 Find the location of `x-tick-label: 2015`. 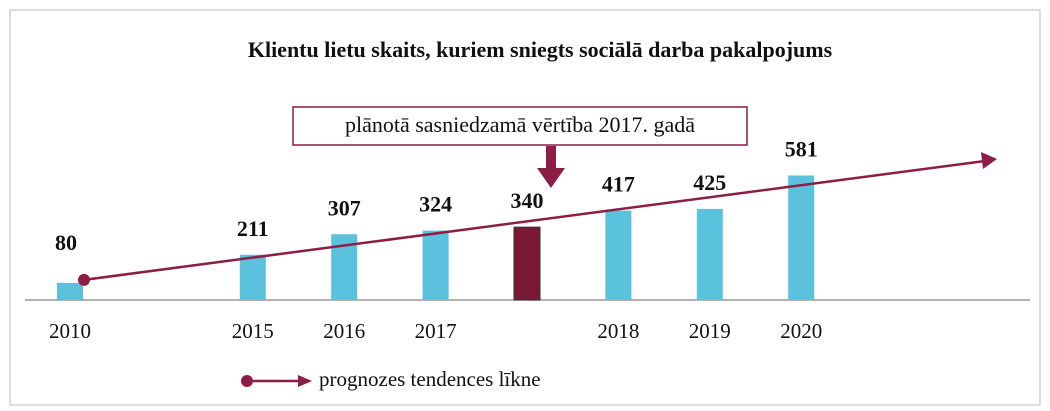

x-tick-label: 2015 is located at coordinates (253, 331).